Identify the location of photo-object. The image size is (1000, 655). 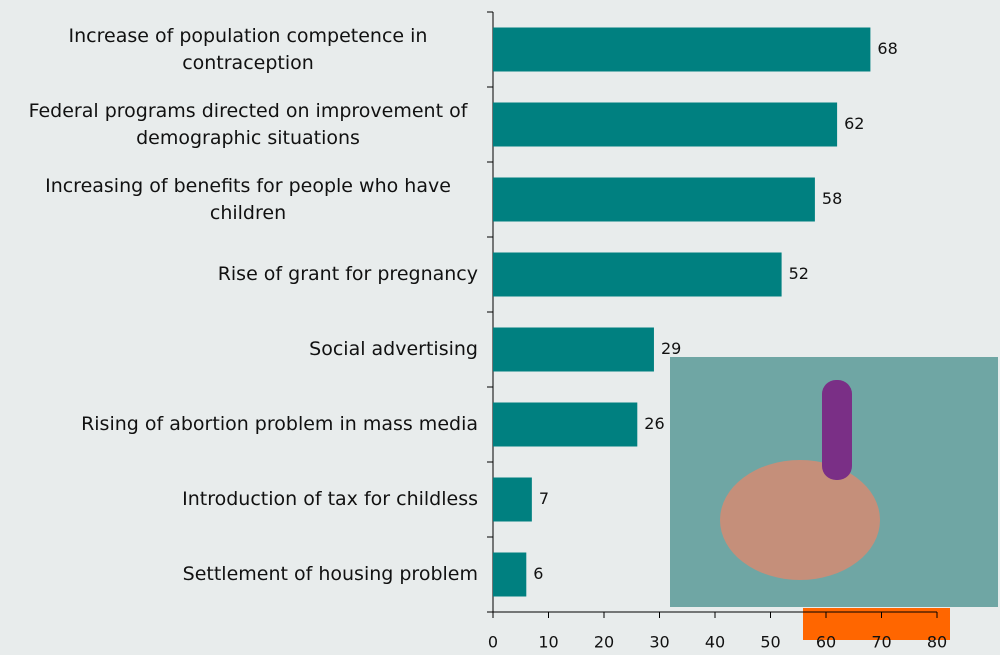
(837, 430).